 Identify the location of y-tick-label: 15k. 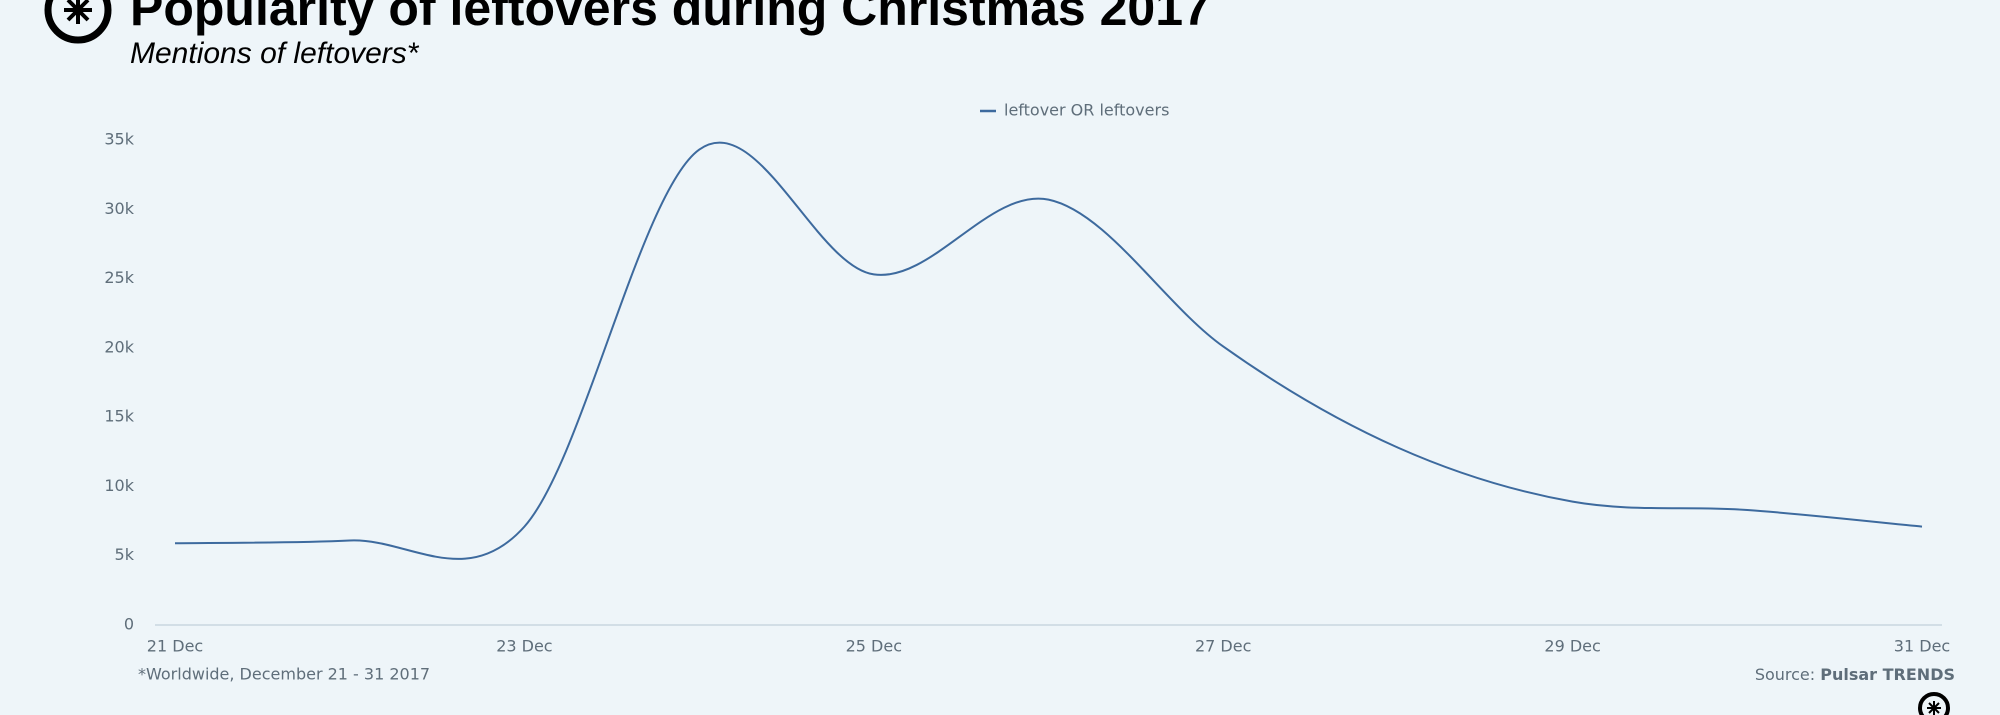
(119, 416).